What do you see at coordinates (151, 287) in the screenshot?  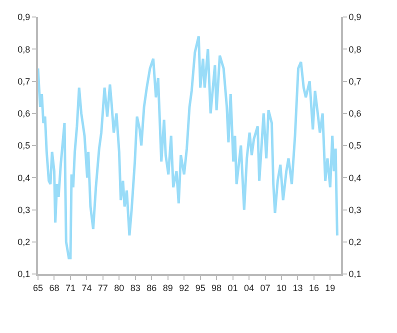 I see `x-tick-label: 86` at bounding box center [151, 287].